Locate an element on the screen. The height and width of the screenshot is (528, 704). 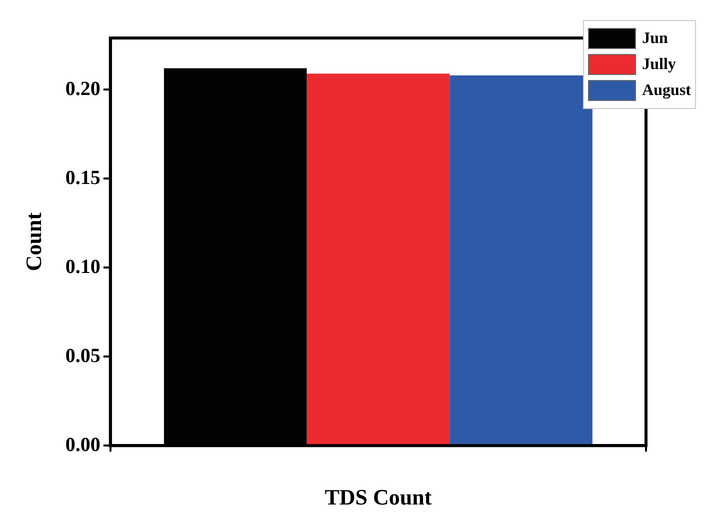
legend-label: August is located at coordinates (666, 91).